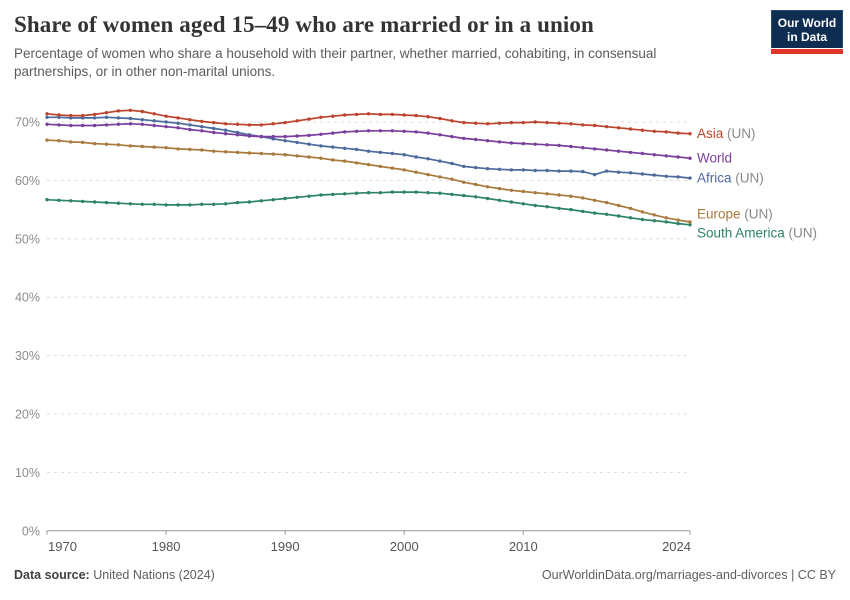 The height and width of the screenshot is (600, 850). What do you see at coordinates (27, 356) in the screenshot?
I see `y-axis-label-30: 30%` at bounding box center [27, 356].